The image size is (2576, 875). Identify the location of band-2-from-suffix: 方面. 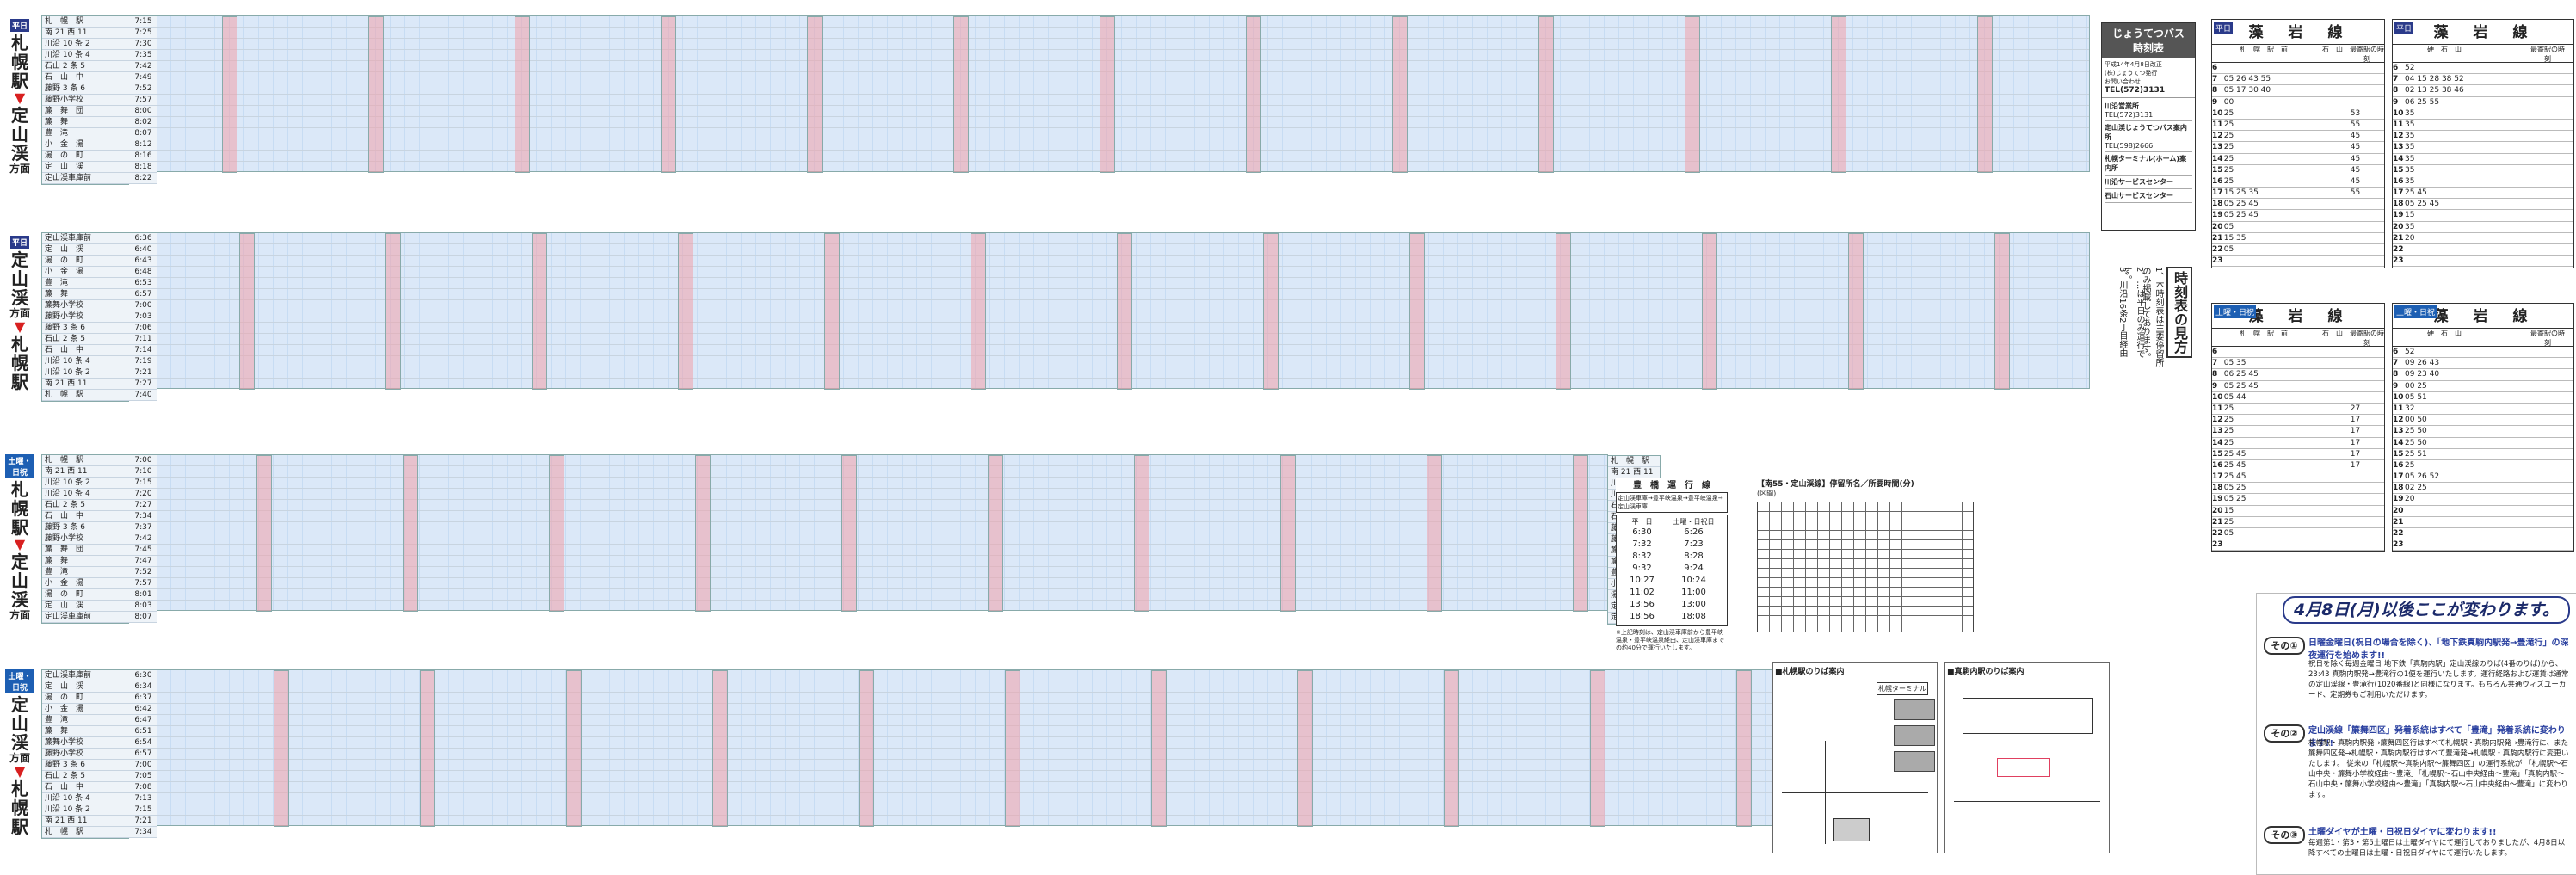
(19, 313).